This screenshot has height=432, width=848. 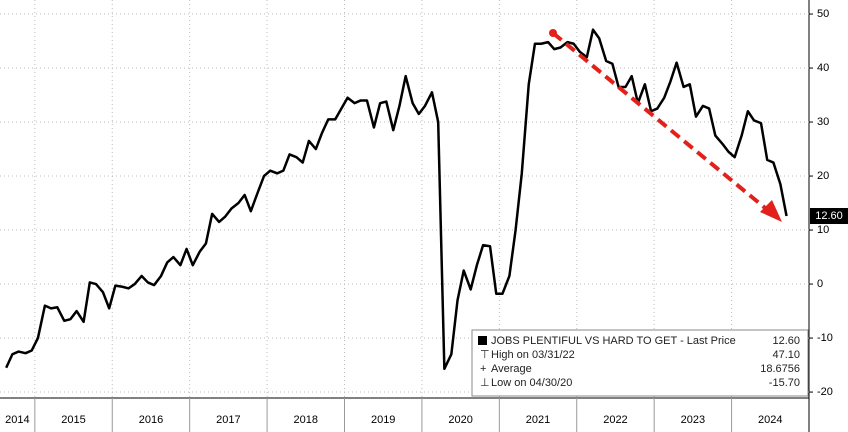 What do you see at coordinates (17, 420) in the screenshot?
I see `x-tick-label: 2014` at bounding box center [17, 420].